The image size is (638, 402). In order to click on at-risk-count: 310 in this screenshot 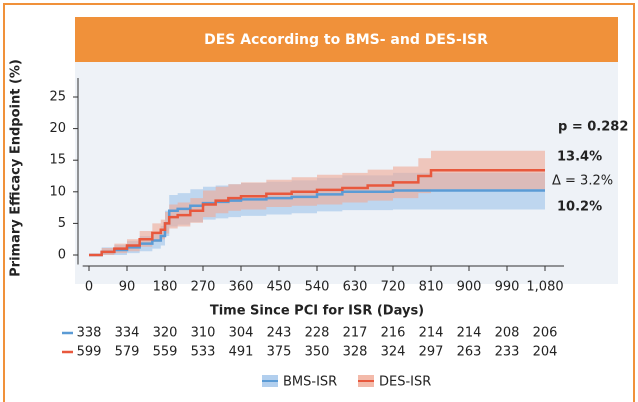, I will do `click(203, 333)`.